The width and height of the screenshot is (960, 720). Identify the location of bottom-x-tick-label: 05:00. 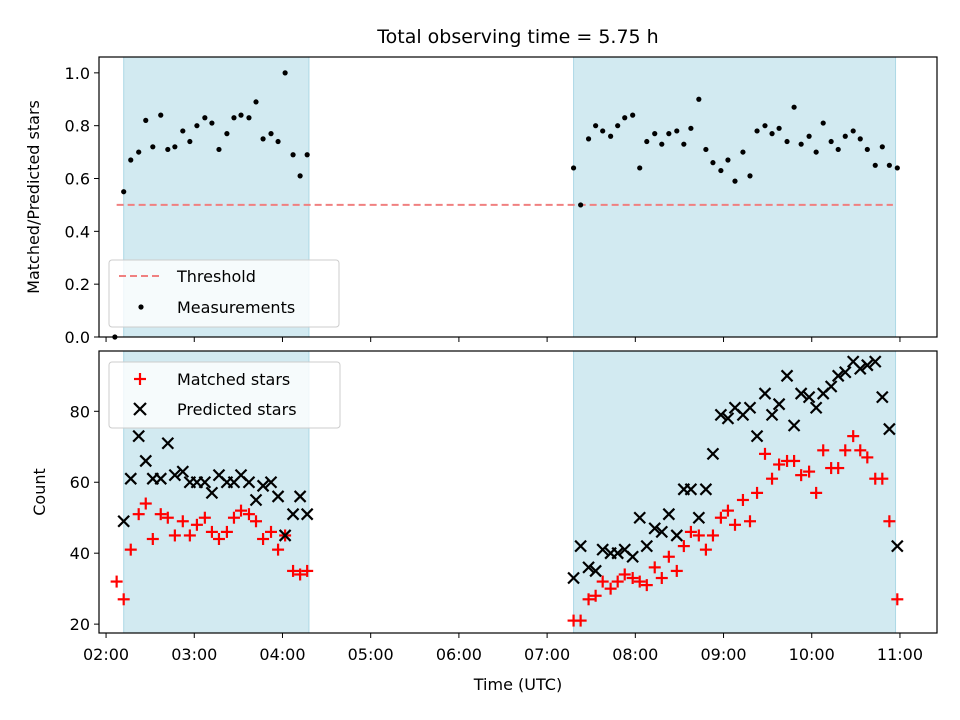
(371, 654).